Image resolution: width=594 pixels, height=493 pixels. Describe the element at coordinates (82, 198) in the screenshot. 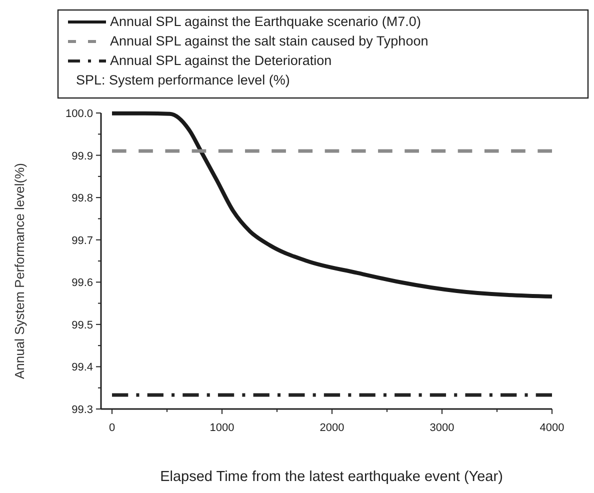

I see `y-tick-label: 99.8` at that location.